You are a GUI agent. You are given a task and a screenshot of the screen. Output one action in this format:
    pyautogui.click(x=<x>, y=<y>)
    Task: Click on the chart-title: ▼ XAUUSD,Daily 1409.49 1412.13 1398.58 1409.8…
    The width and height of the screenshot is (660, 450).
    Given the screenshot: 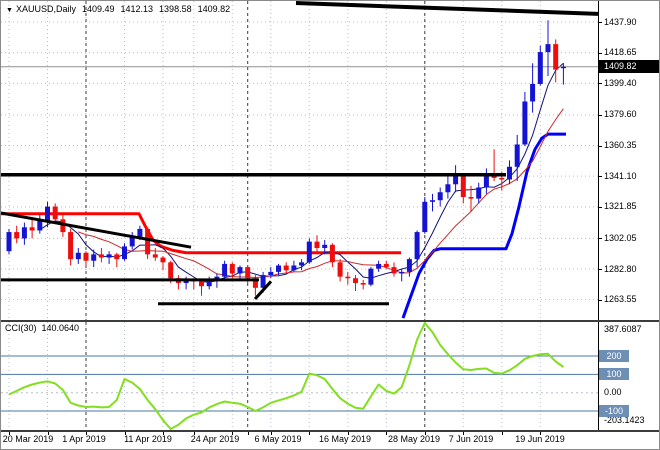 What is the action you would take?
    pyautogui.click(x=118, y=10)
    